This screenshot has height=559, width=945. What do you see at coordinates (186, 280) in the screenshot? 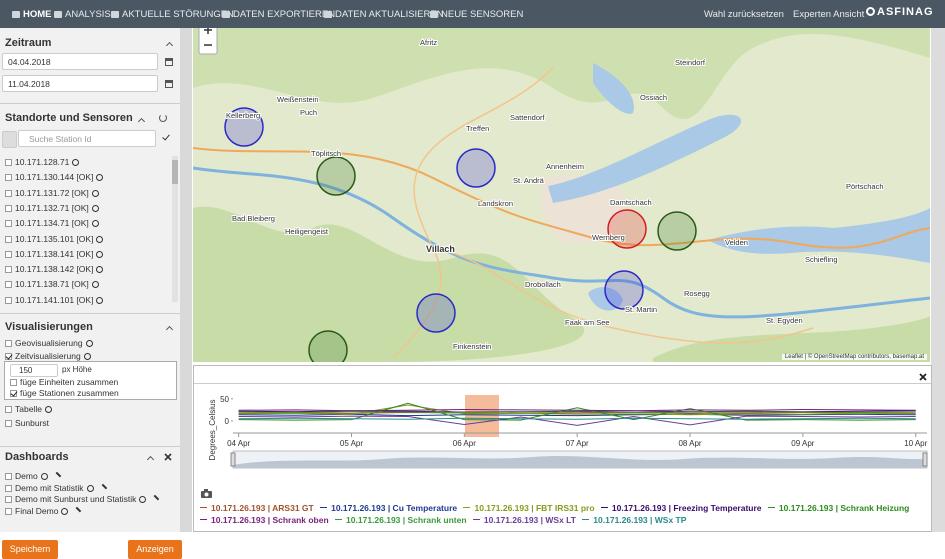
I see `scrollbar` at bounding box center [186, 280].